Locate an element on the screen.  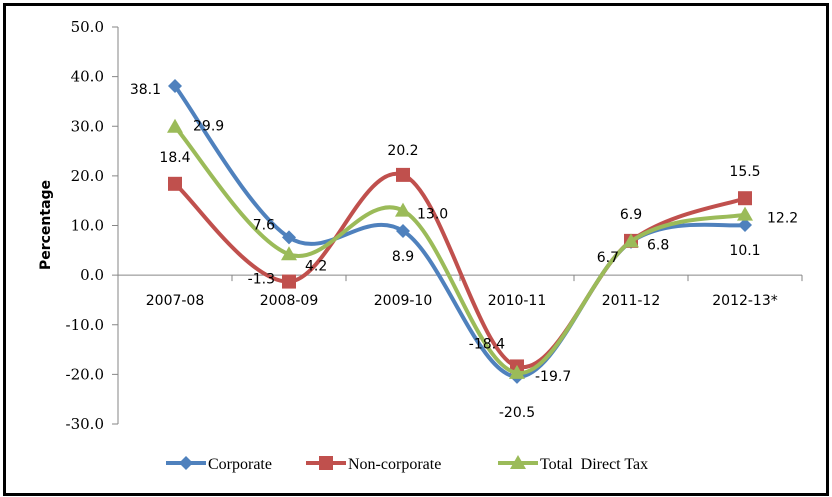
x-tick-label: 2012-13* is located at coordinates (745, 301).